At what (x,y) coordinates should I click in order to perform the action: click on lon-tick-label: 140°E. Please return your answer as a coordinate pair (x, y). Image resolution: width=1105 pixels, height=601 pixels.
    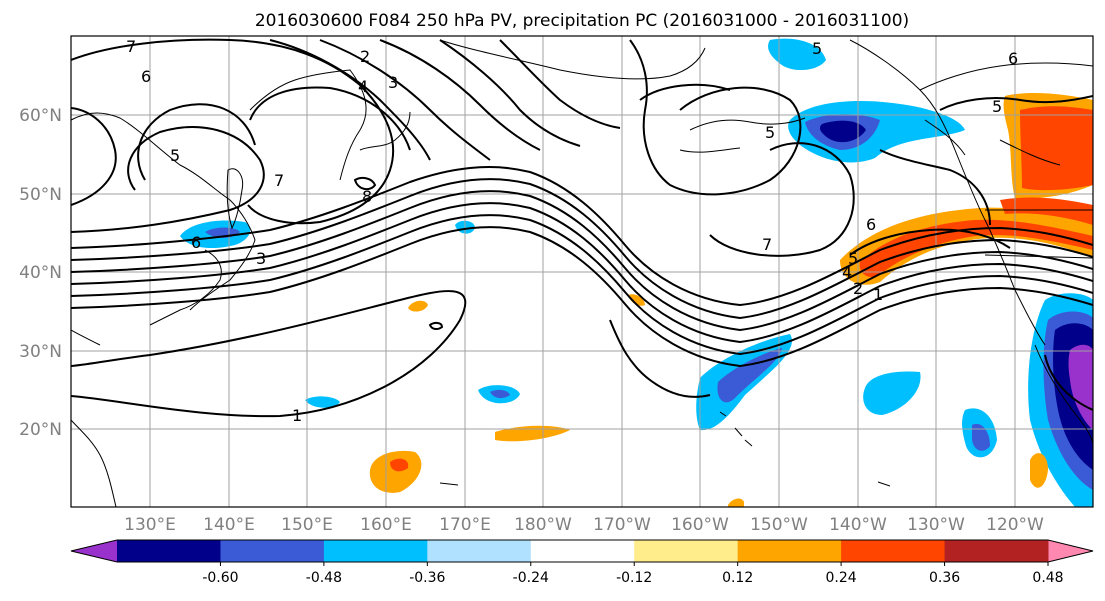
    Looking at the image, I should click on (229, 525).